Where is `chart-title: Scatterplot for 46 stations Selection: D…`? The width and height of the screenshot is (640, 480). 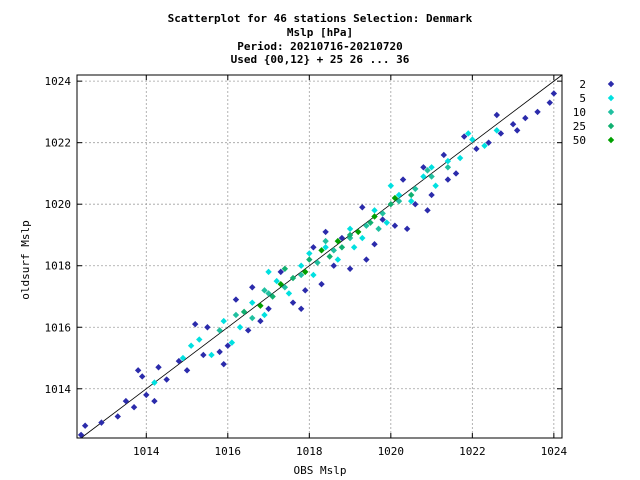
chart-title: Scatterplot for 46 stations Selection: D… is located at coordinates (320, 39).